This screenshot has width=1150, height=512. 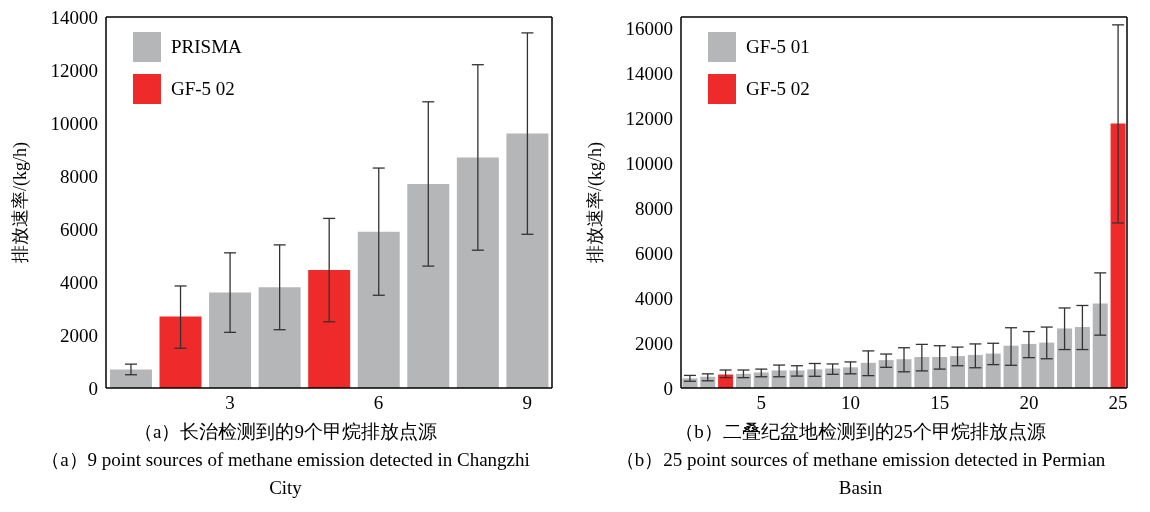 What do you see at coordinates (860, 474) in the screenshot?
I see `text: （b）25 point sources of methane emission detected in Permian Basin` at bounding box center [860, 474].